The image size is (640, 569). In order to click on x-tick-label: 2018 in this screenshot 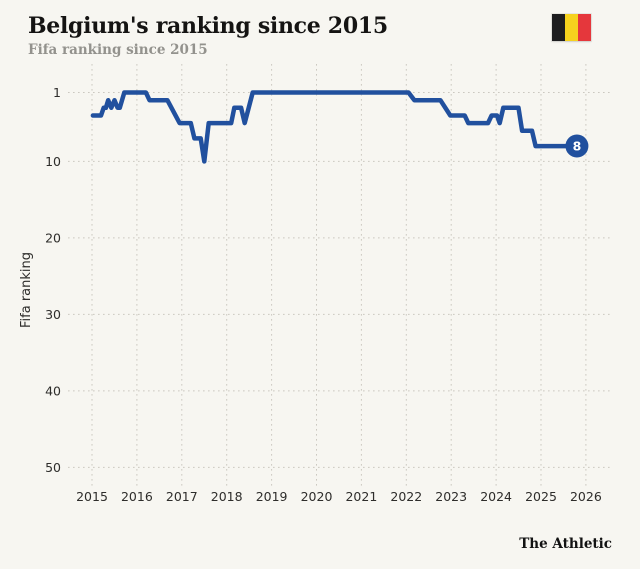, I will do `click(227, 496)`.